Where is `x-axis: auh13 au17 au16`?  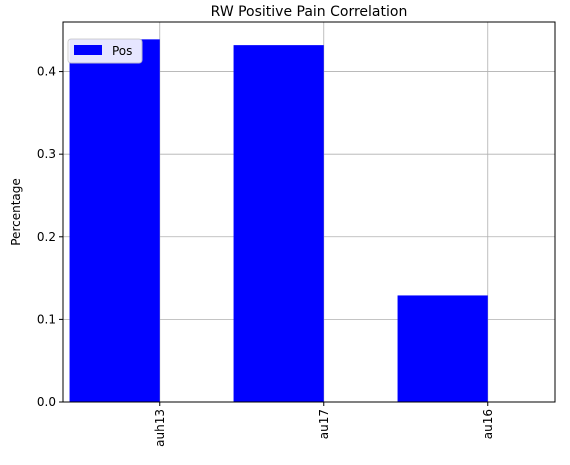 x-axis: auh13 au17 au16 is located at coordinates (324, 424).